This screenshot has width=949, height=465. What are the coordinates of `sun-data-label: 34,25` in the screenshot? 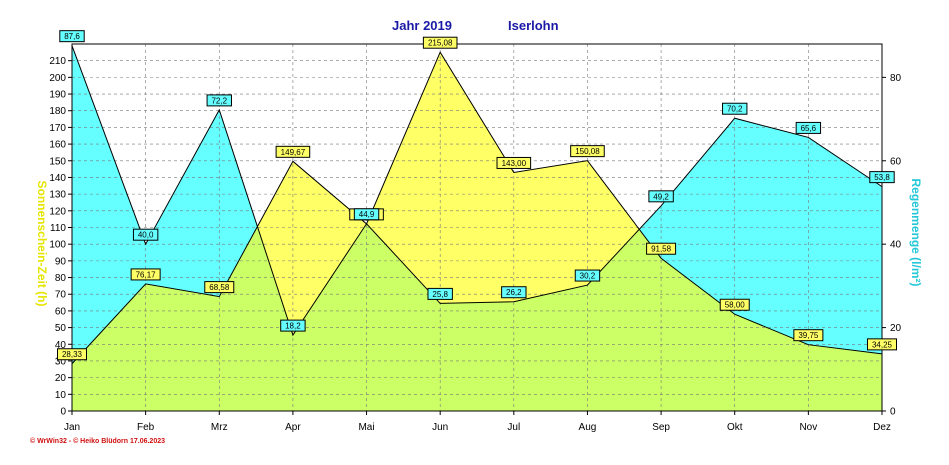 It's located at (882, 344).